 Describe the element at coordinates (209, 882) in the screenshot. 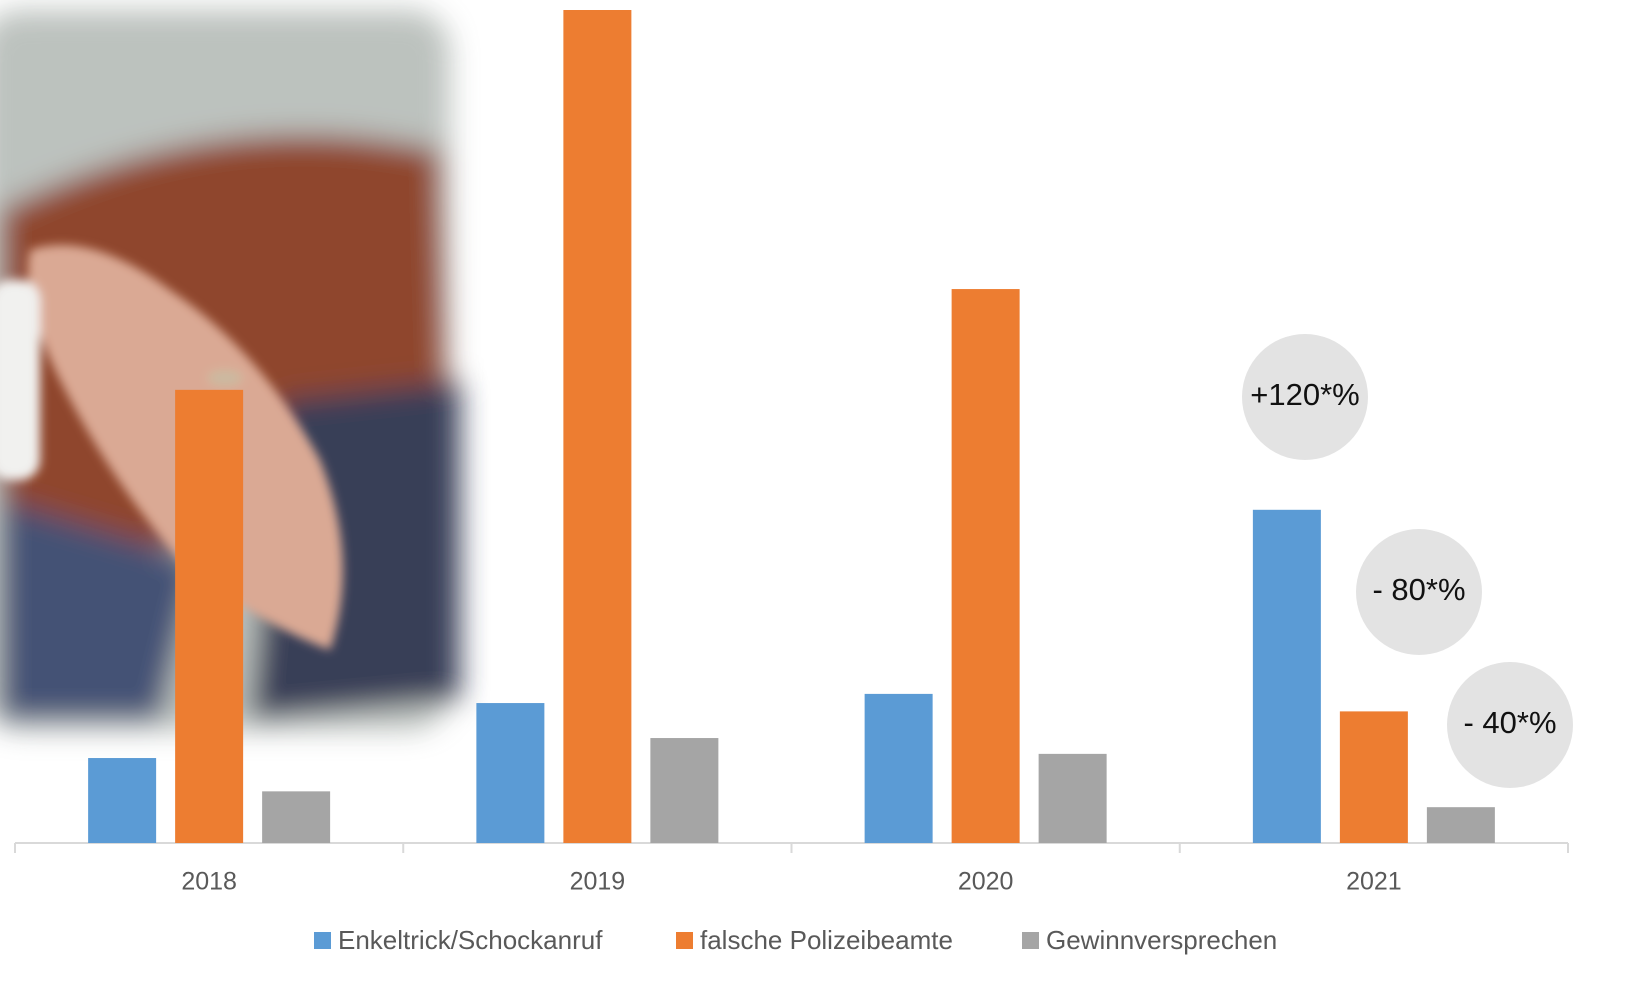

I see `x-tick-label: 2018` at that location.